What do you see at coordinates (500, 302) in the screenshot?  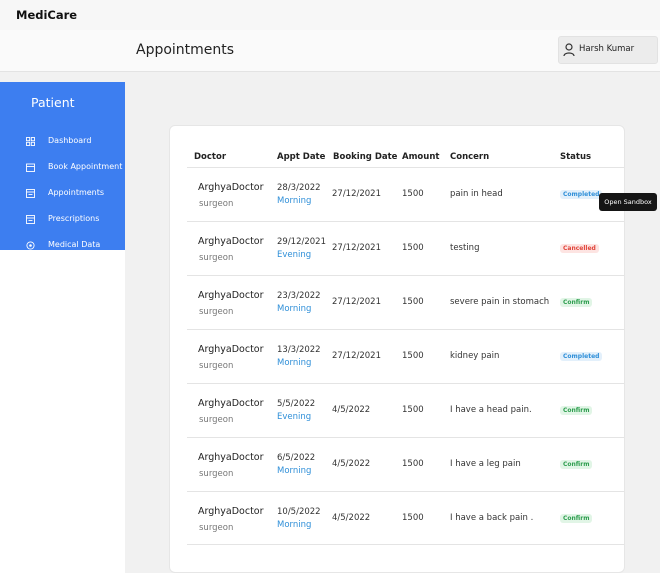 I see `concern: severe pain in stomach` at bounding box center [500, 302].